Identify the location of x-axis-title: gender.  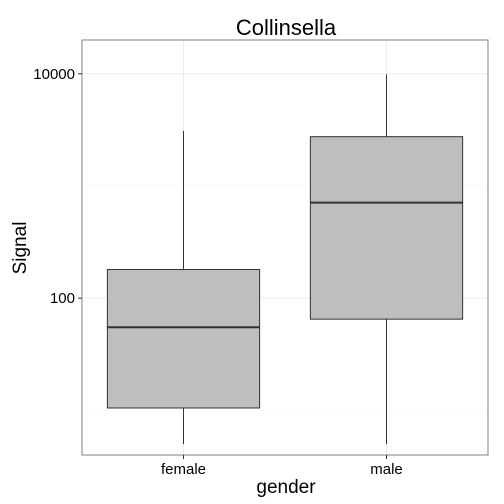
(286, 487).